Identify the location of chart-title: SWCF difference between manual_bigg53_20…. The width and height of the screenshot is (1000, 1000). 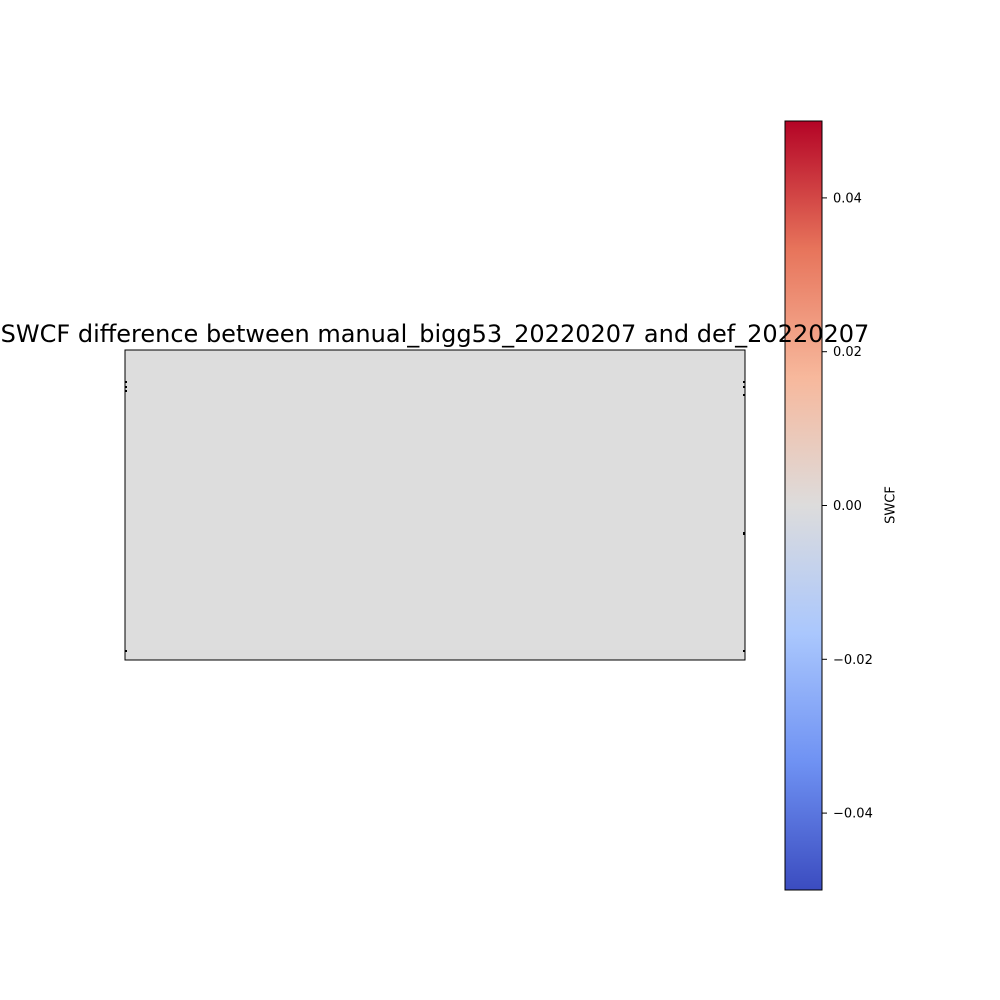
(435, 334).